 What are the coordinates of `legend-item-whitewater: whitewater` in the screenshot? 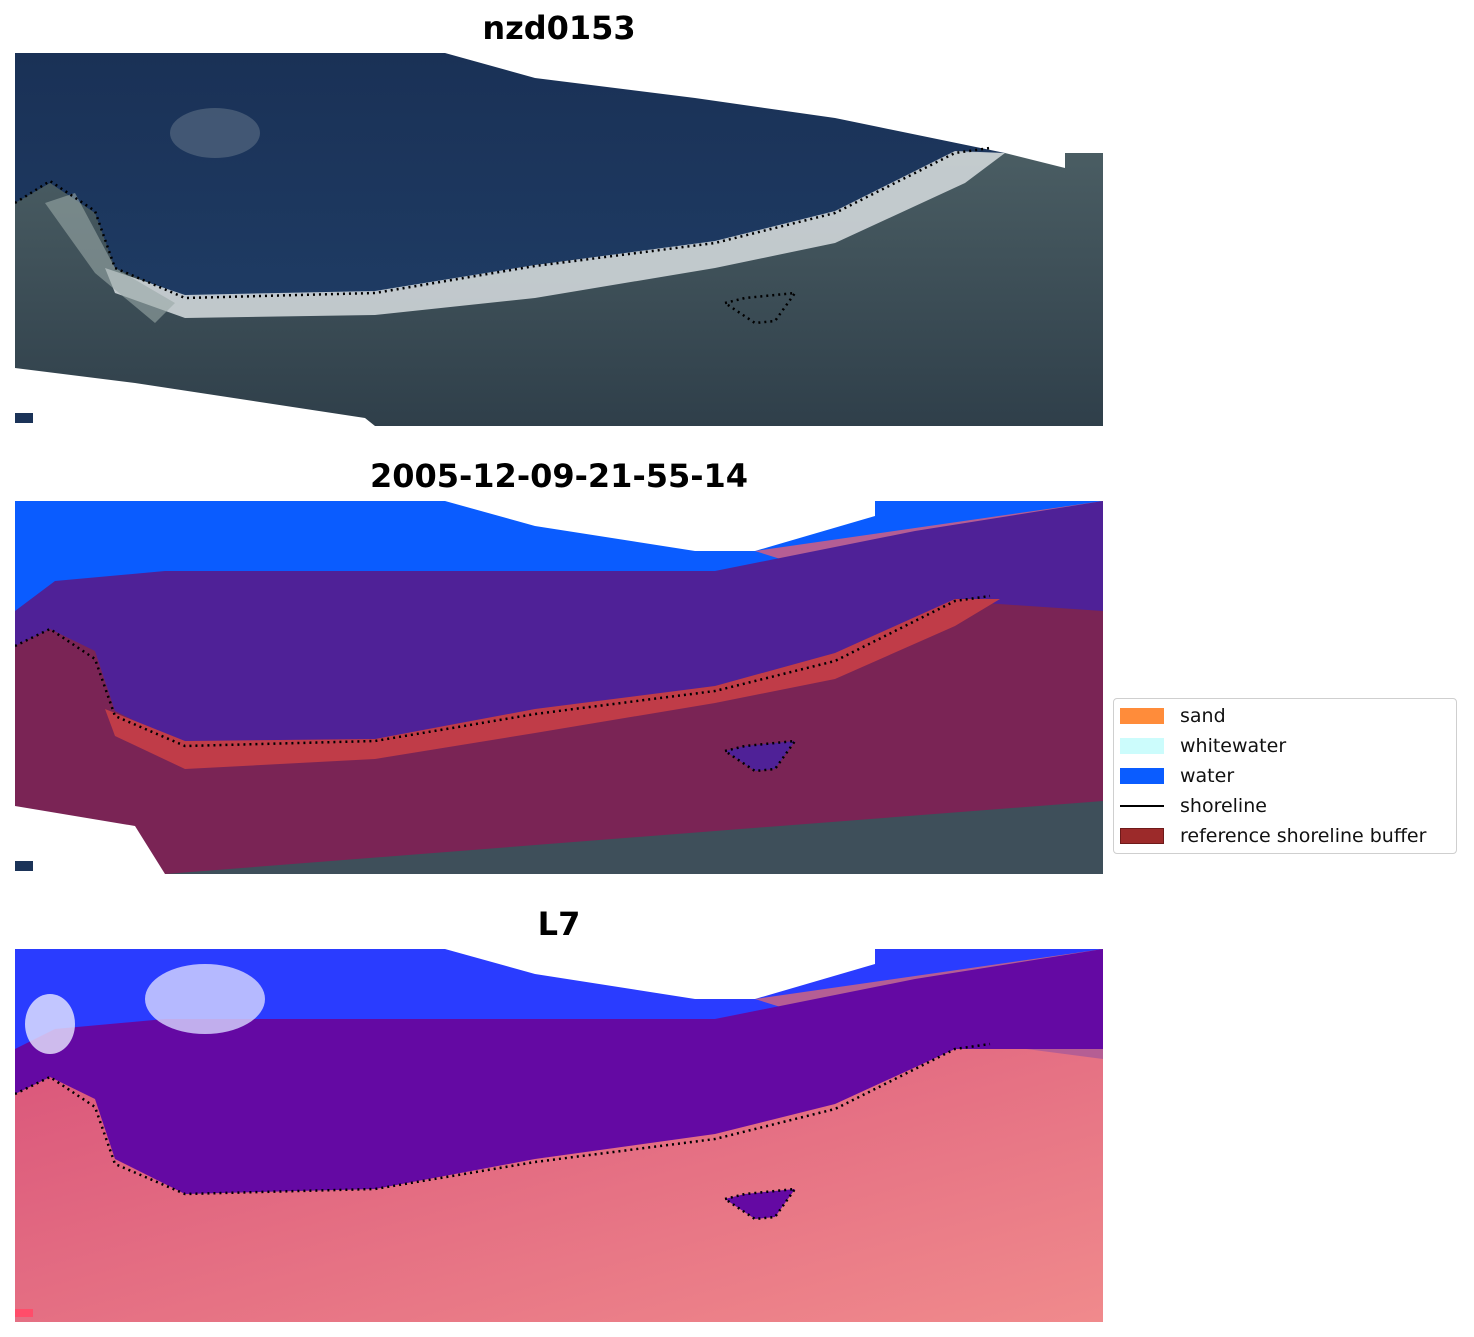 It's located at (1203, 746).